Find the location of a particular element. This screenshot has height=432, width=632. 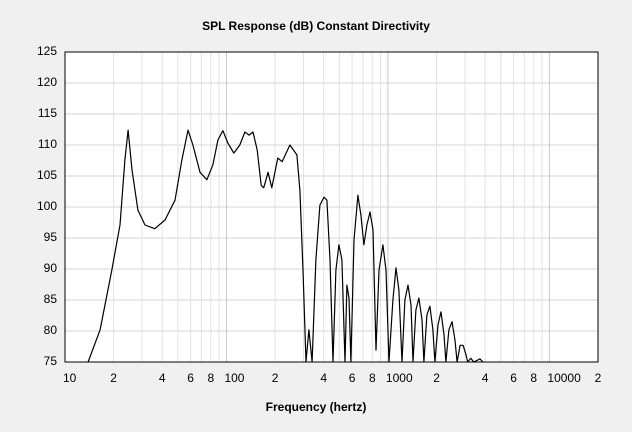

x-tick-label: 1000 is located at coordinates (399, 378).